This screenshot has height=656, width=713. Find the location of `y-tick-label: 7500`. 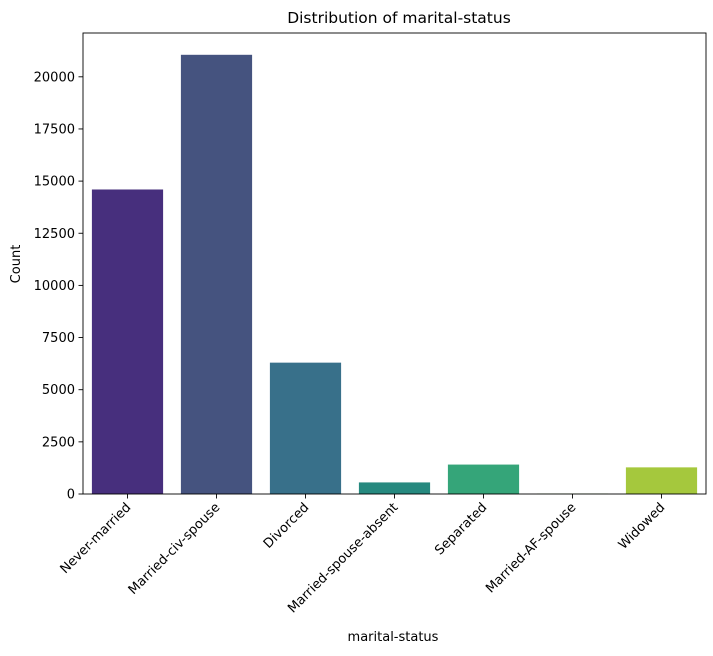

y-tick-label: 7500 is located at coordinates (58, 338).